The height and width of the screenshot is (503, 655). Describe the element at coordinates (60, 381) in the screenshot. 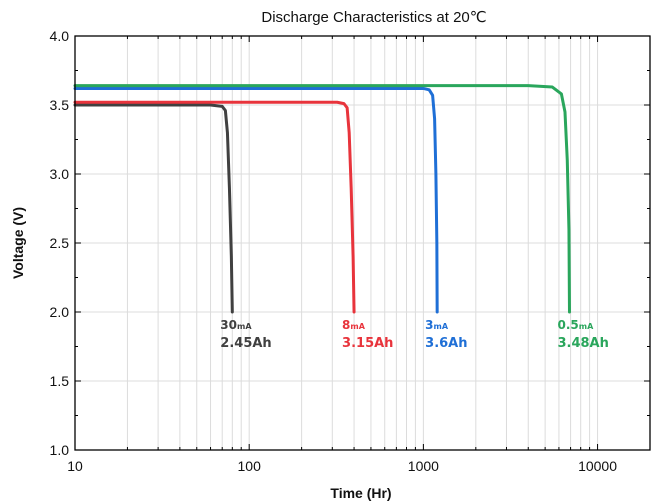

I see `y-tick-label: 1.5` at that location.